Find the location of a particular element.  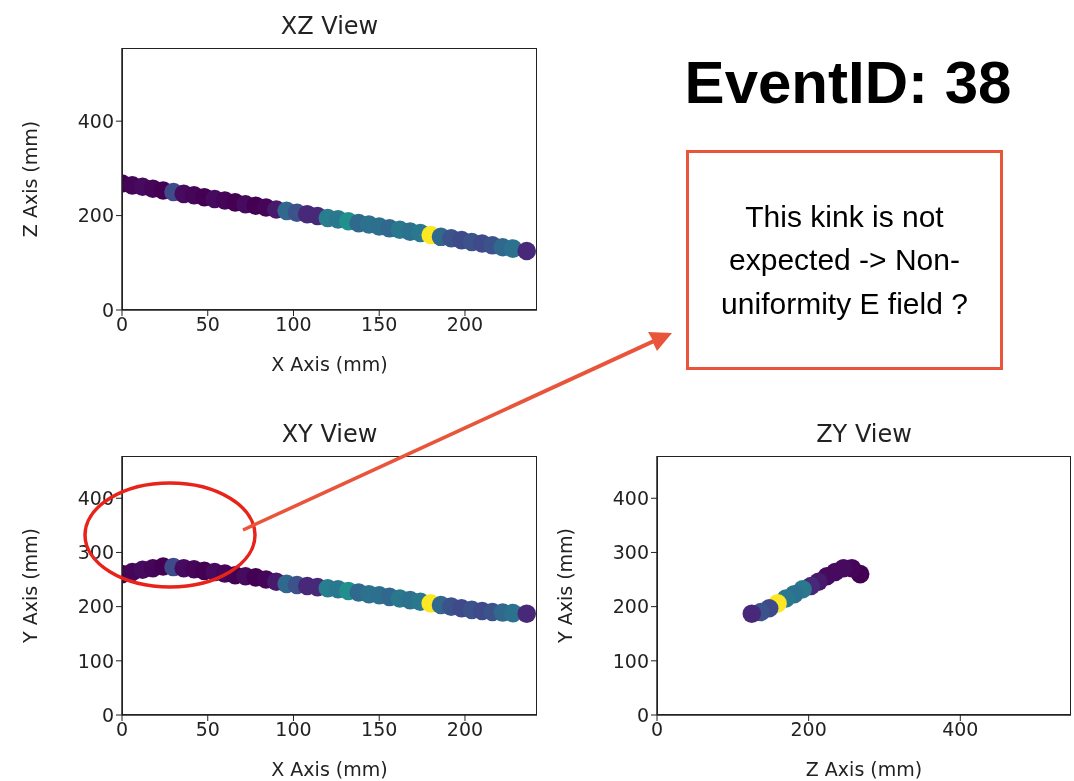

x-axis-title: Z Axis (mm) is located at coordinates (864, 769).